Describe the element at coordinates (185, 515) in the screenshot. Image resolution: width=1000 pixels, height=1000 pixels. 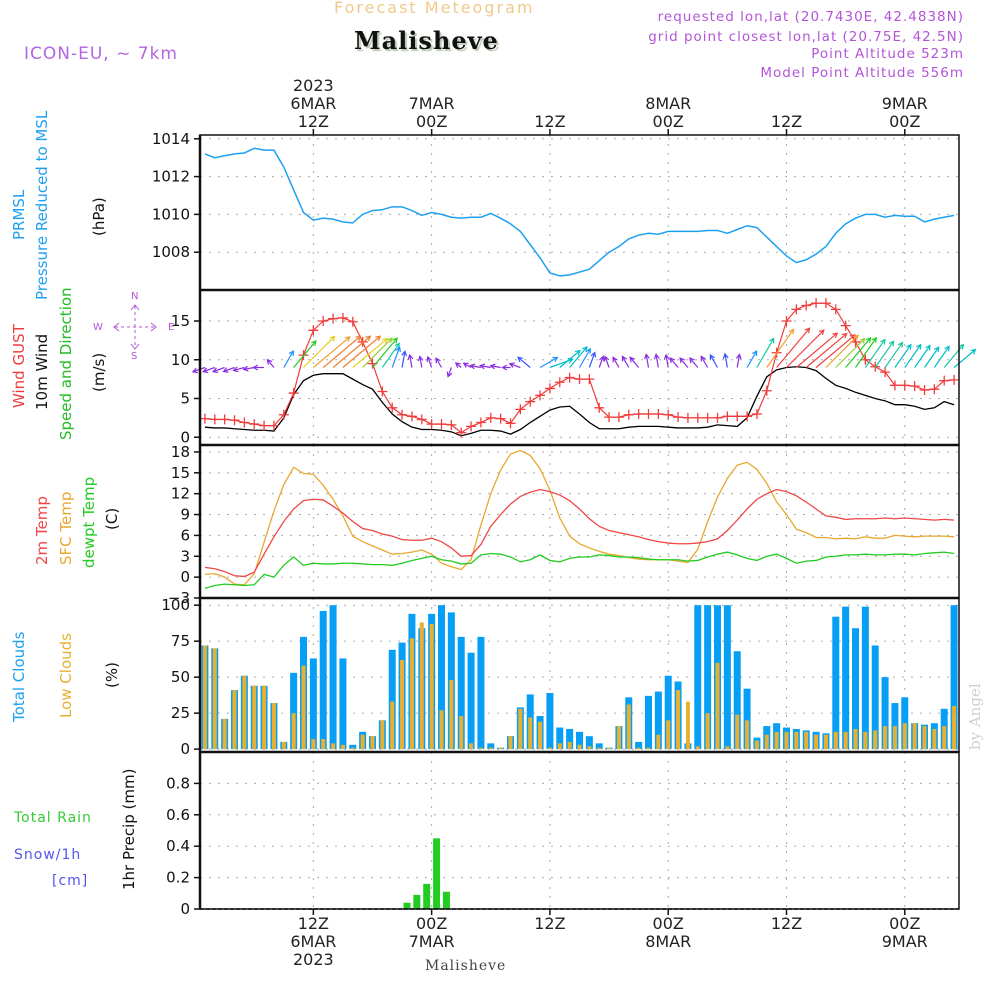
I see `y-tick-label: 9` at that location.